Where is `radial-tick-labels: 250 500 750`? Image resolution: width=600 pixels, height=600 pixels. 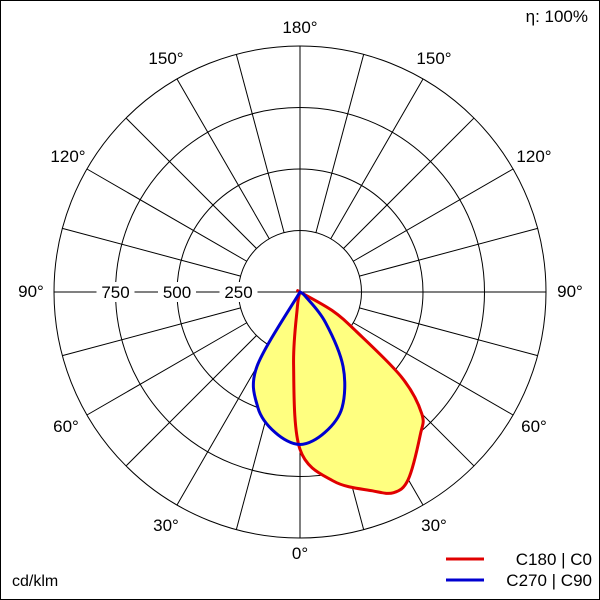
radial-tick-labels: 250 500 750 is located at coordinates (300, 292).